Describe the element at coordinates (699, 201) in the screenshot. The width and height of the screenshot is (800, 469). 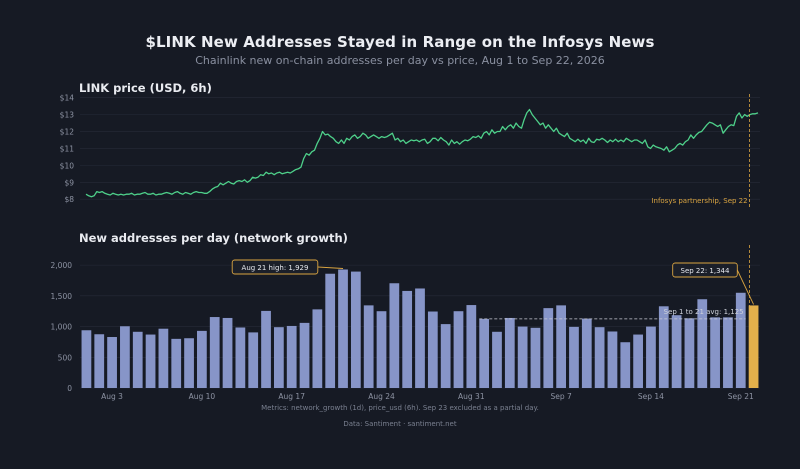
I see `event-label: Infosys partnership, Sep 22` at that location.